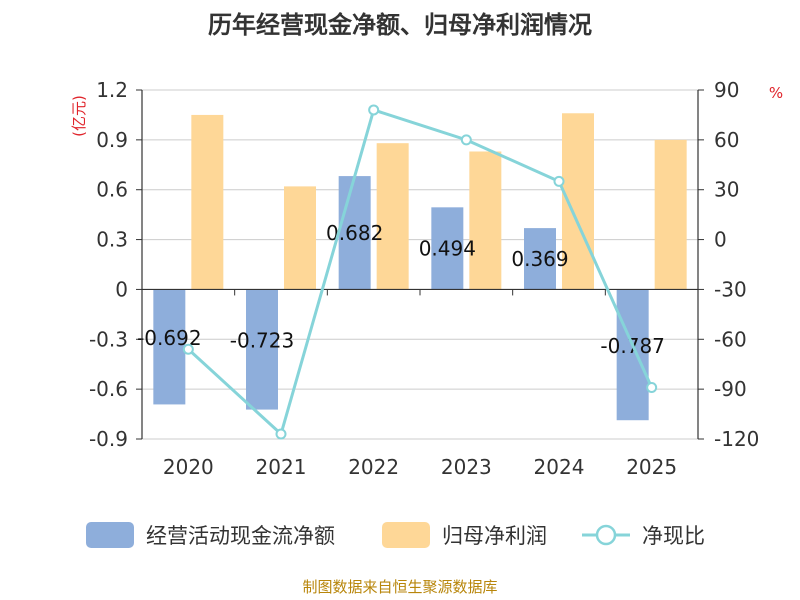 This screenshot has width=800, height=600. Describe the element at coordinates (400, 25) in the screenshot. I see `chart-title: 历年经营现金净额、归母净利润情况` at that location.